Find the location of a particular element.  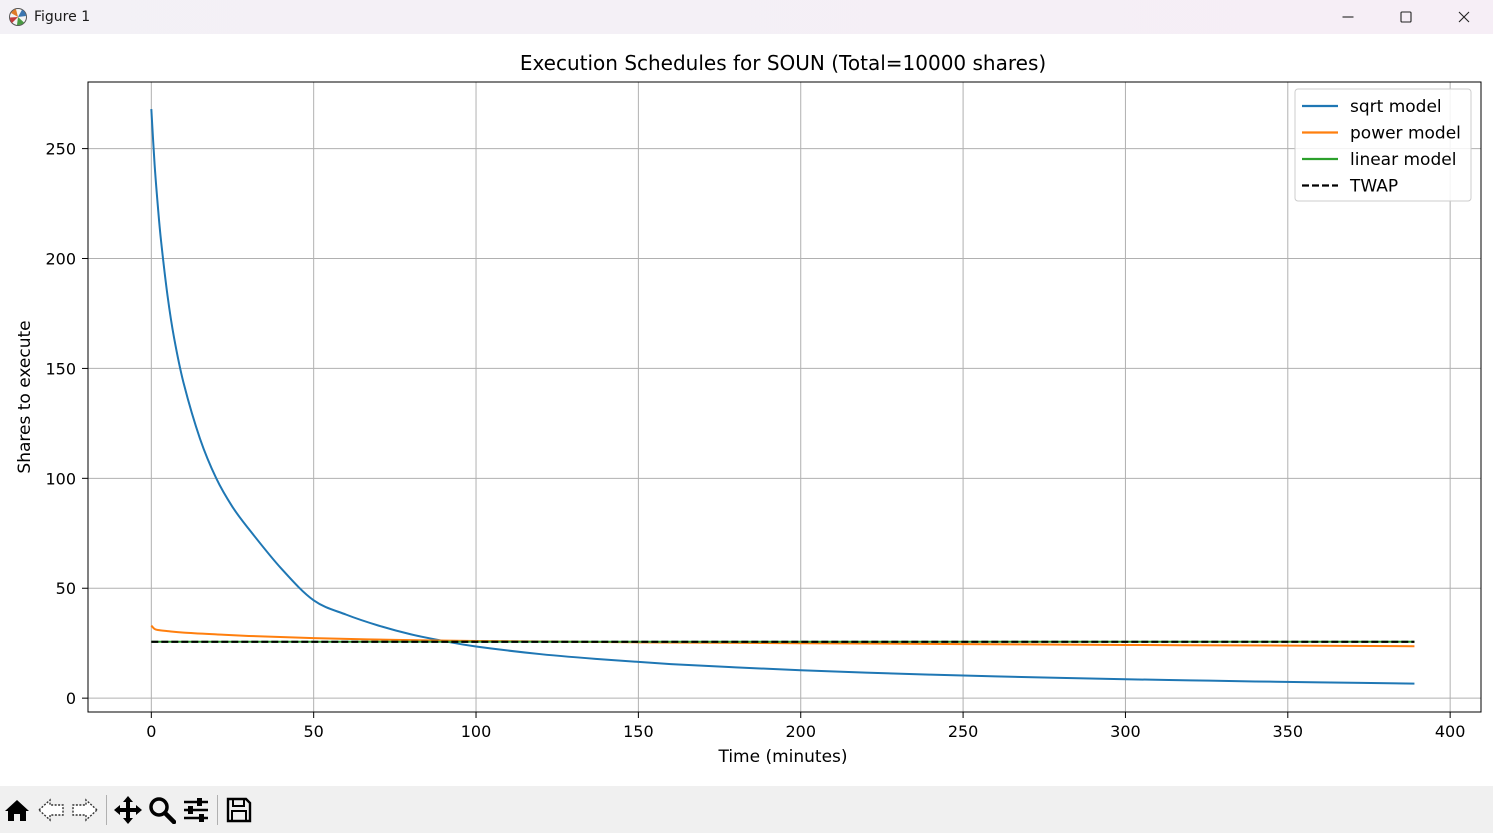

y-tick-label: 0 is located at coordinates (71, 698).